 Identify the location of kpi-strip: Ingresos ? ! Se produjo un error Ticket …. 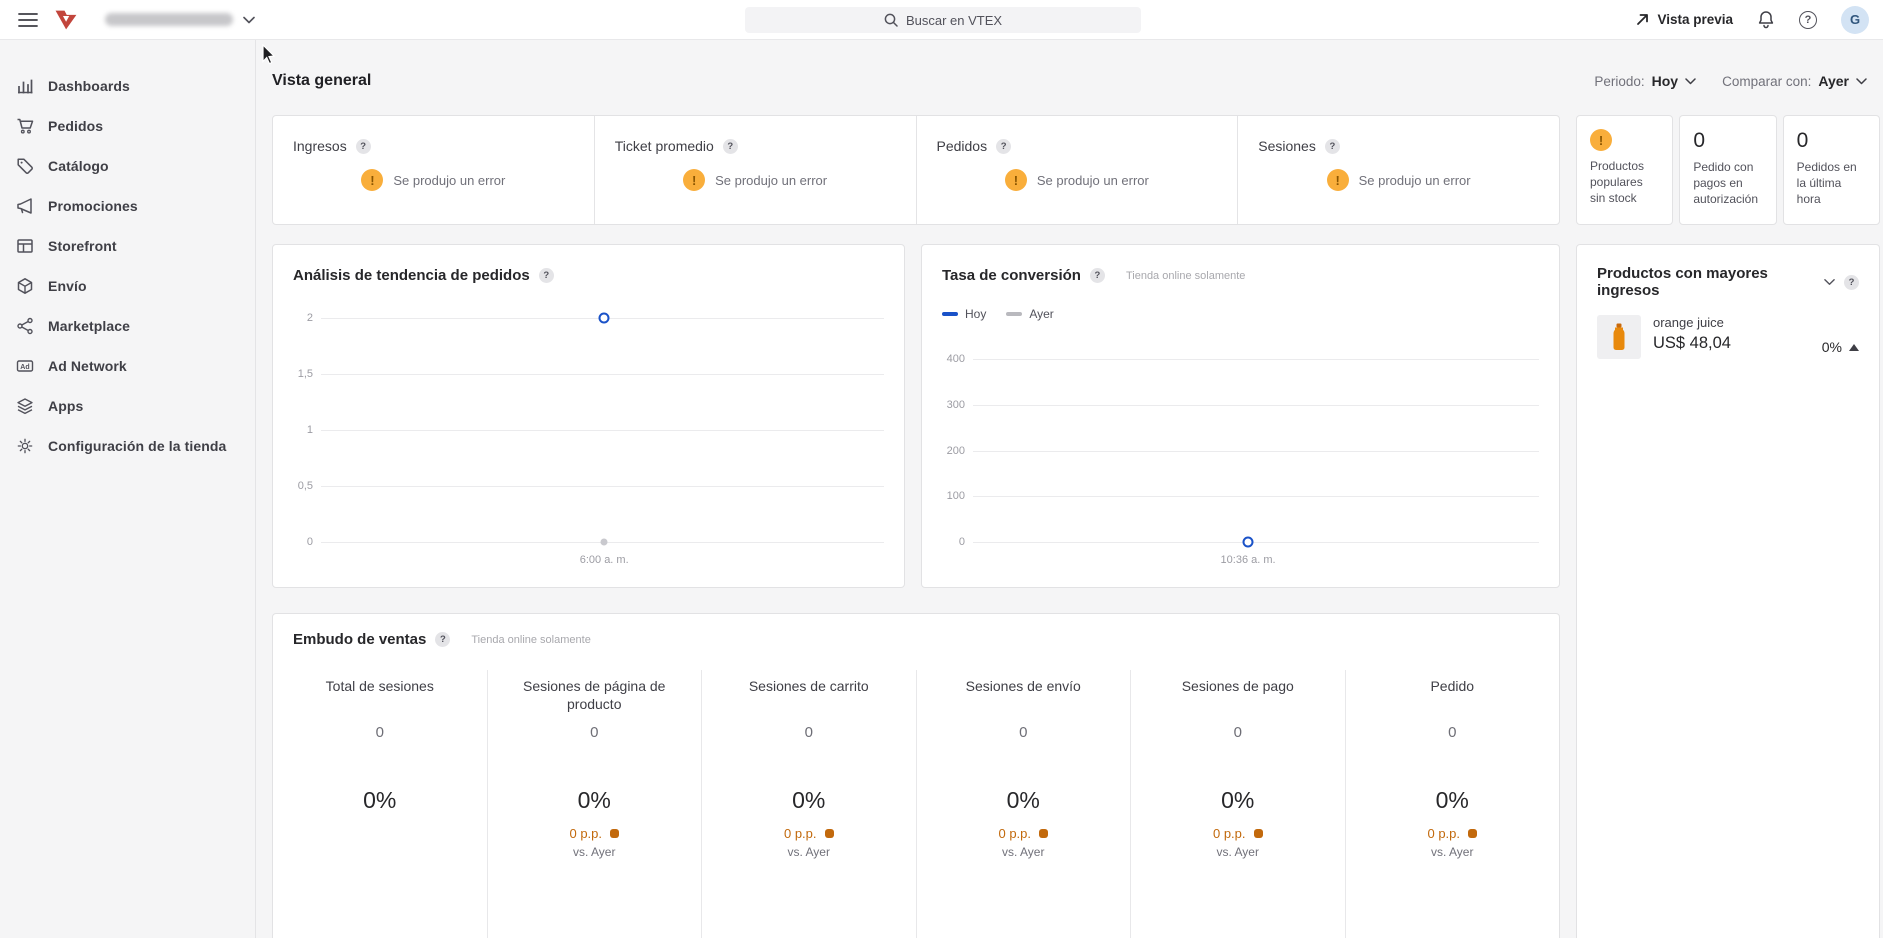
(916, 170).